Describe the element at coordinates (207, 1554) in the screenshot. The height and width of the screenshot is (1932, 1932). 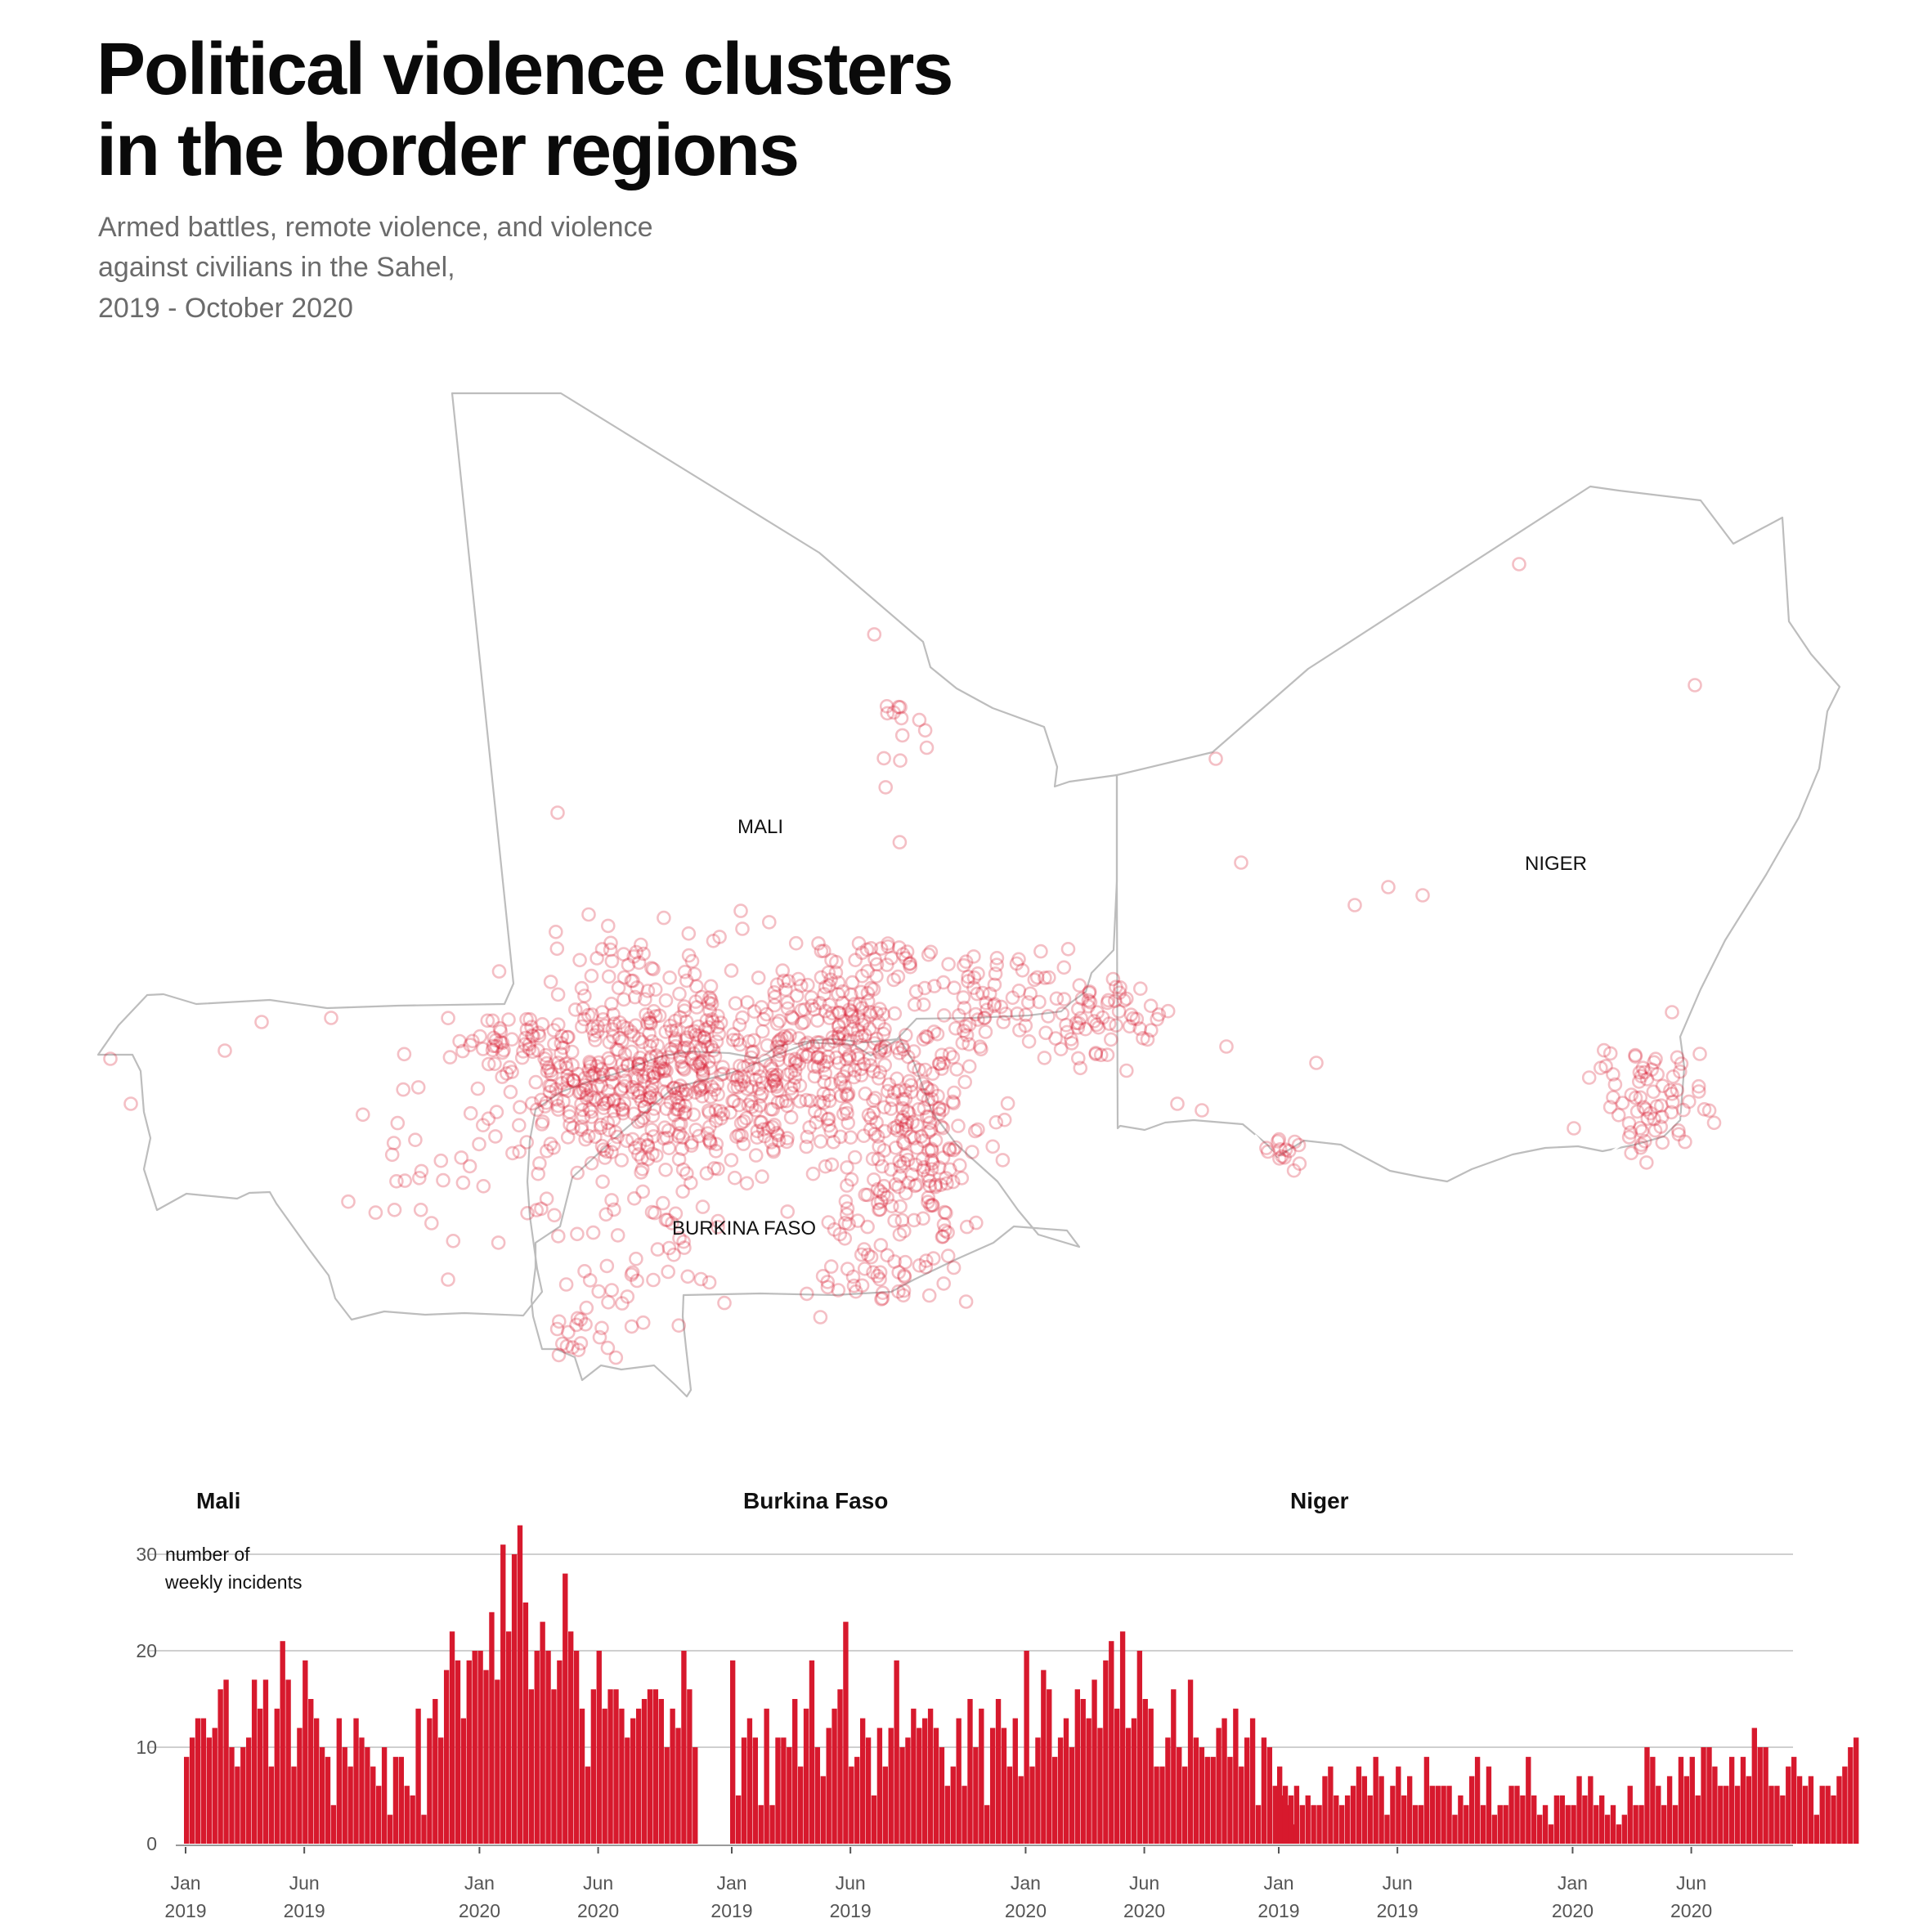
I see `y-axis-label: number of` at that location.